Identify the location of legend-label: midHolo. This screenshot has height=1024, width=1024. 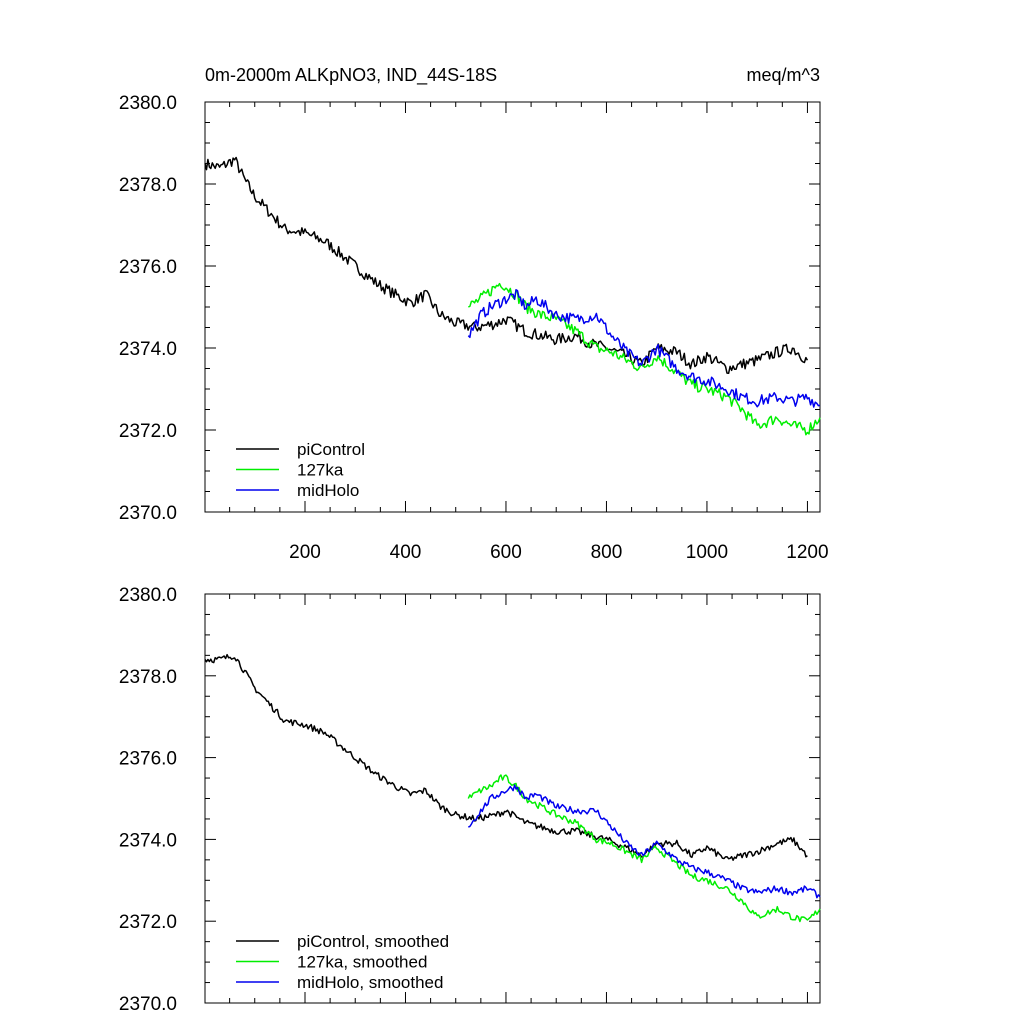
(328, 490).